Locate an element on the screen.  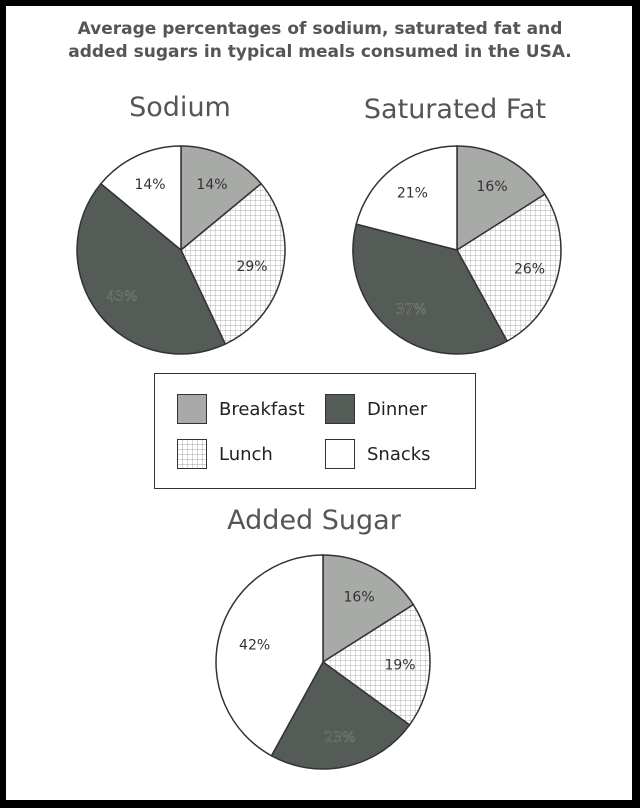
sodium-label-dinner: 43% is located at coordinates (121, 297).